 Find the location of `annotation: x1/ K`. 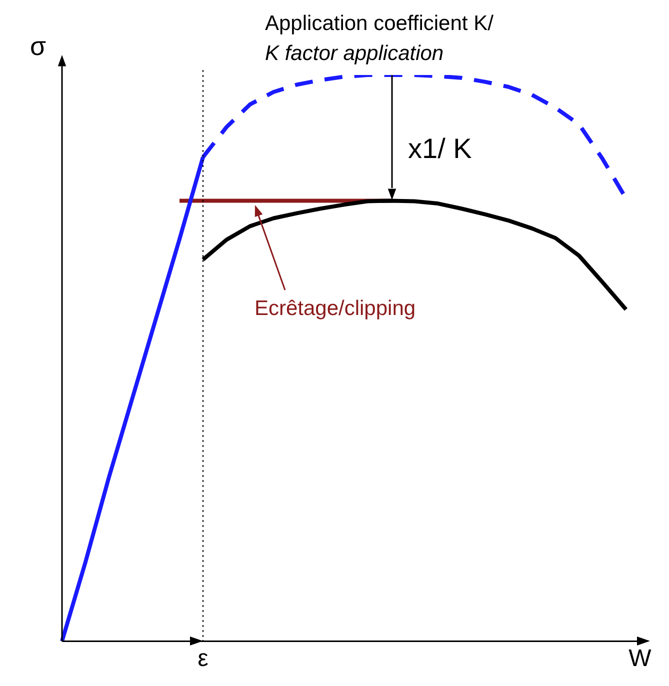

annotation: x1/ K is located at coordinates (440, 148).